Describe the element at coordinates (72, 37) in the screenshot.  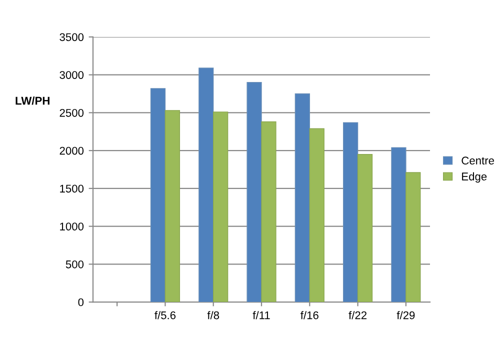
I see `y-tick-label: 3500` at that location.